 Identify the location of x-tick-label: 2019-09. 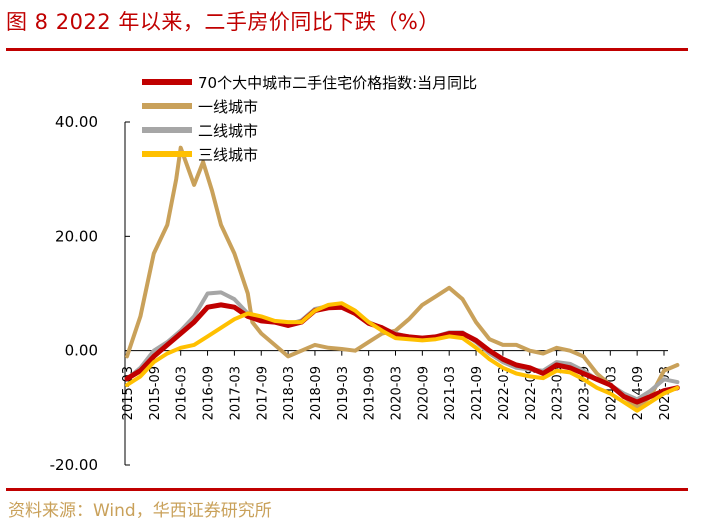
(370, 393).